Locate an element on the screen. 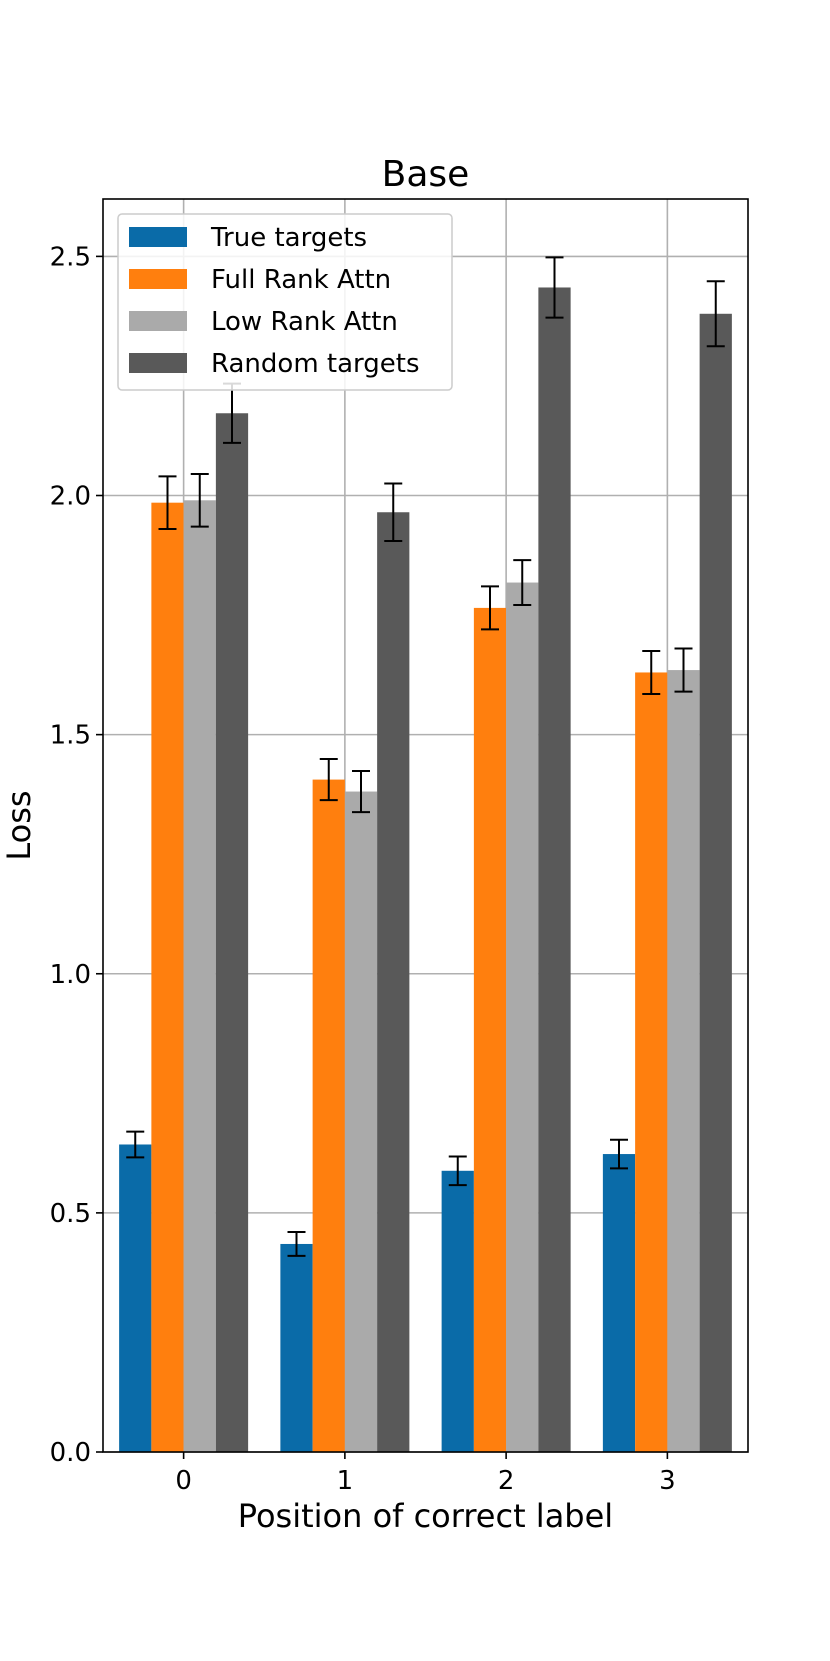 The width and height of the screenshot is (830, 1661). x-tick-label: 1 is located at coordinates (345, 1481).